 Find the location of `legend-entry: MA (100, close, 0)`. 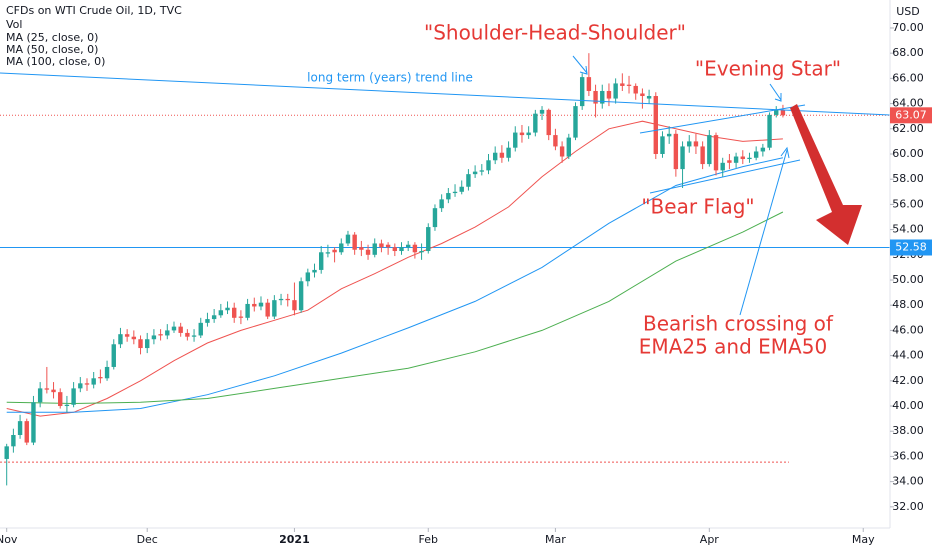

legend-entry: MA (100, close, 0) is located at coordinates (55, 61).